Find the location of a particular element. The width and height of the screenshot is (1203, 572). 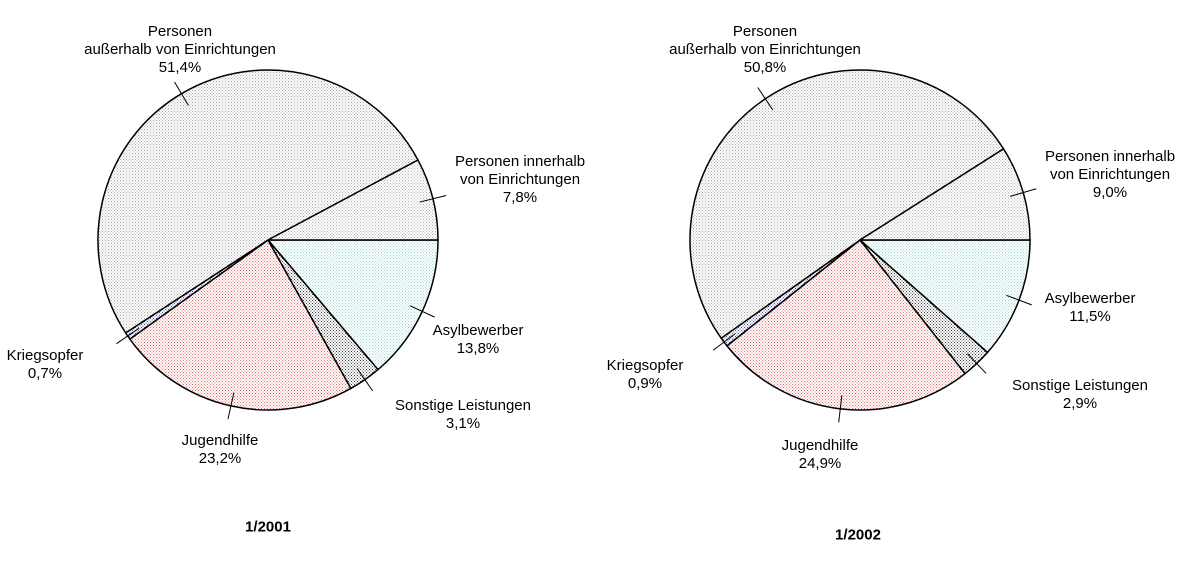

slice-label: Kriegsopfer 0,9% is located at coordinates (645, 375).